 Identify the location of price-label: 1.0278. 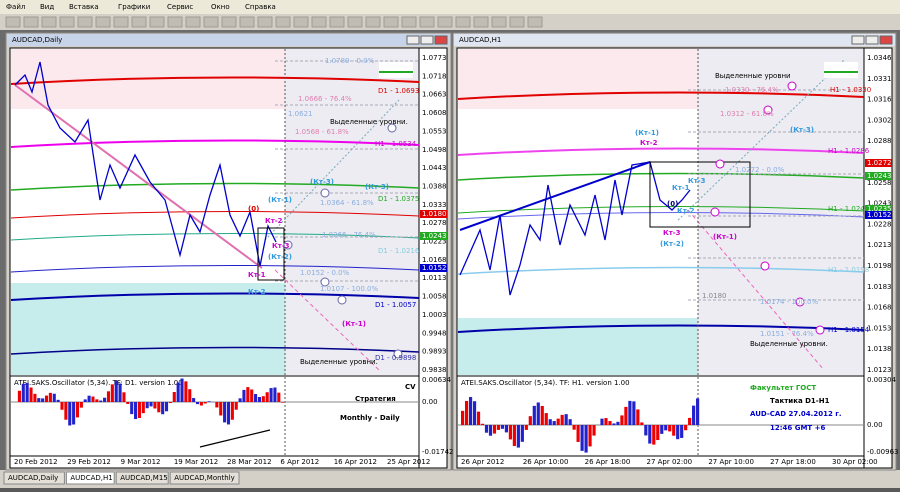
(434, 223).